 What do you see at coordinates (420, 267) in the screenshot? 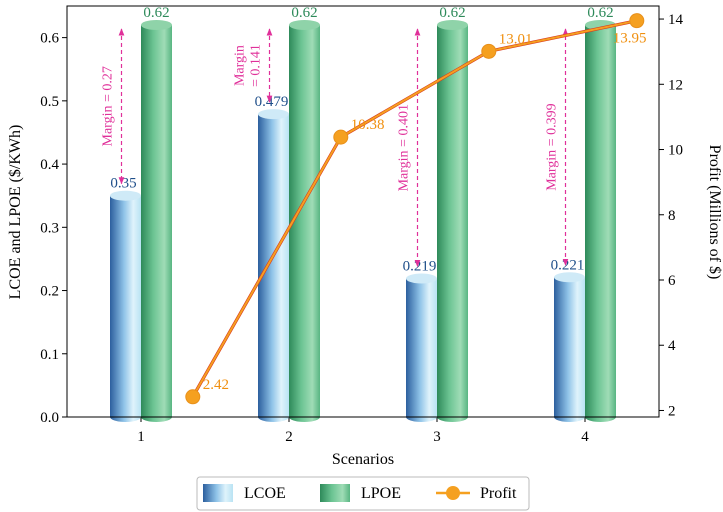
I see `bar-label-lcoe: 0.219` at bounding box center [420, 267].